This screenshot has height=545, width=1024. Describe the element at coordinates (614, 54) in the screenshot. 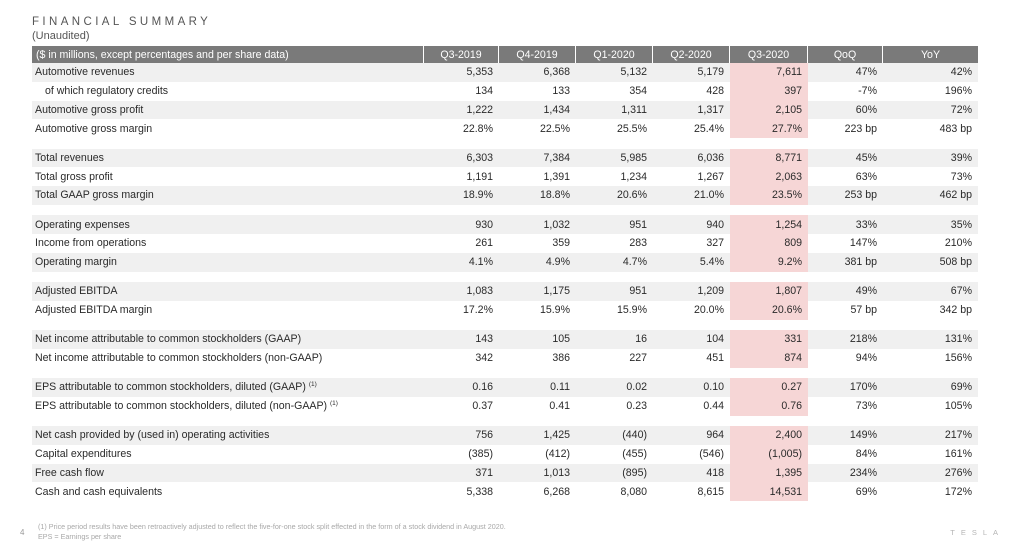

I see `column-header: Q1-2020` at that location.